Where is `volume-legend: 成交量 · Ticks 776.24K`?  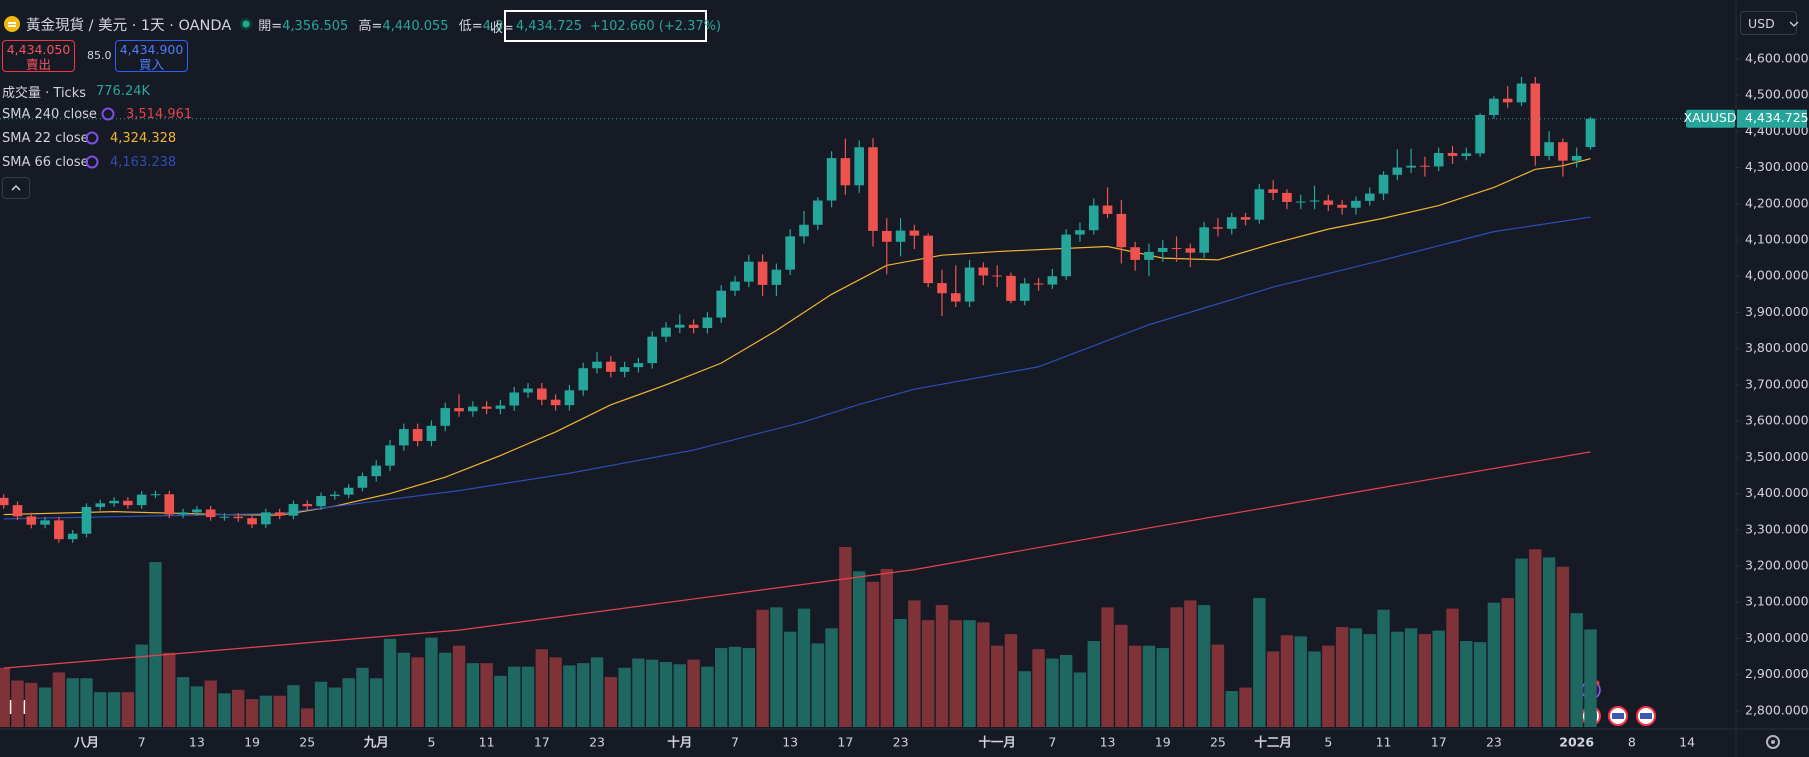 volume-legend: 成交量 · Ticks 776.24K is located at coordinates (76, 91).